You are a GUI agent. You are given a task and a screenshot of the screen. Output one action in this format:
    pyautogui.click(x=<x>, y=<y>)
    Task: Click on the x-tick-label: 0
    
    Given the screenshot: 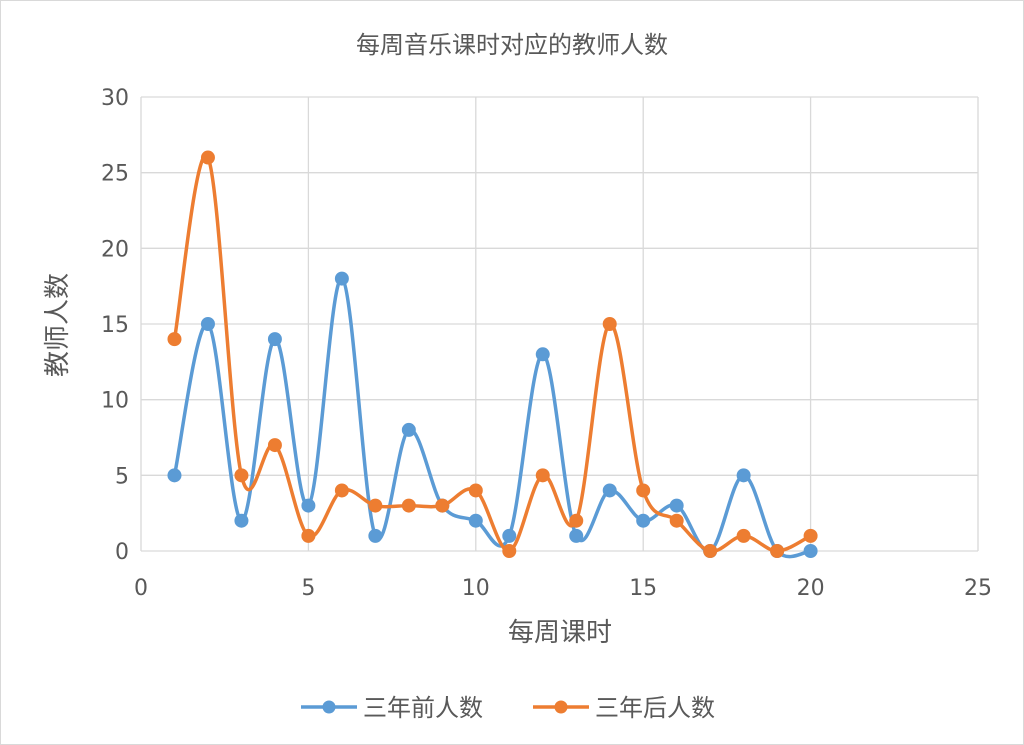 What is the action you would take?
    pyautogui.click(x=141, y=588)
    